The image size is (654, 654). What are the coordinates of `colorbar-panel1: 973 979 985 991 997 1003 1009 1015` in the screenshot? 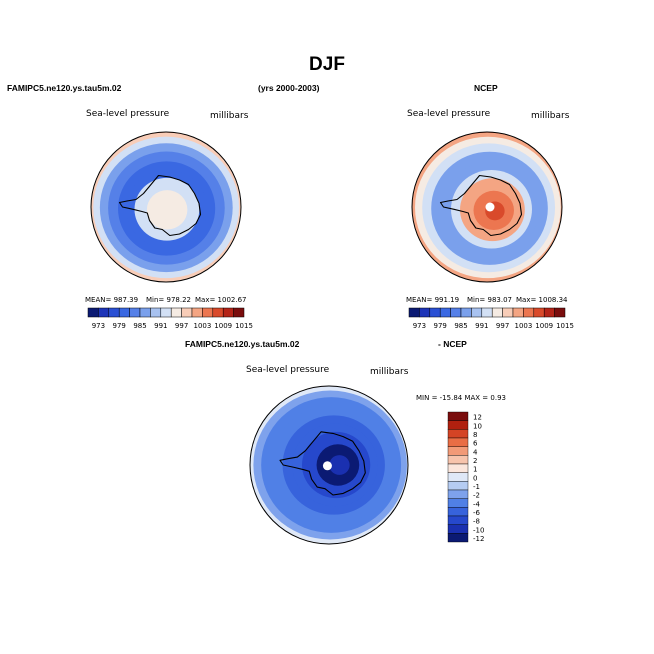 It's located at (170, 318).